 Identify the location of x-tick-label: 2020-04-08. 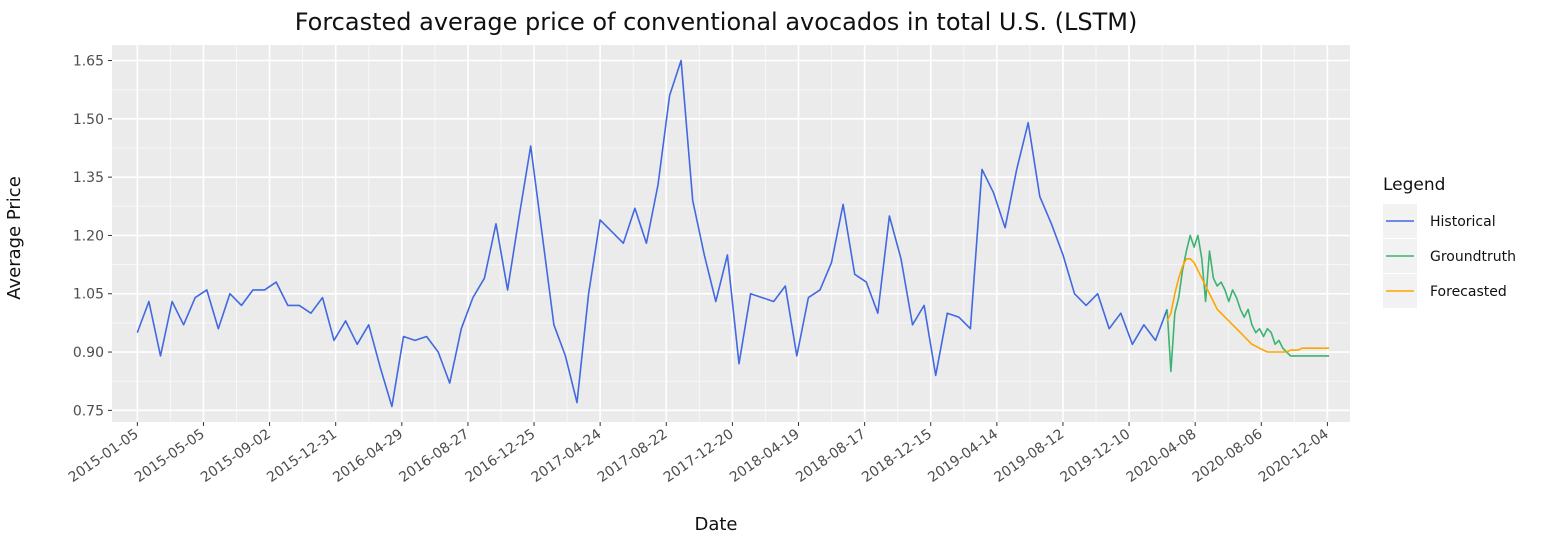
(1162, 456).